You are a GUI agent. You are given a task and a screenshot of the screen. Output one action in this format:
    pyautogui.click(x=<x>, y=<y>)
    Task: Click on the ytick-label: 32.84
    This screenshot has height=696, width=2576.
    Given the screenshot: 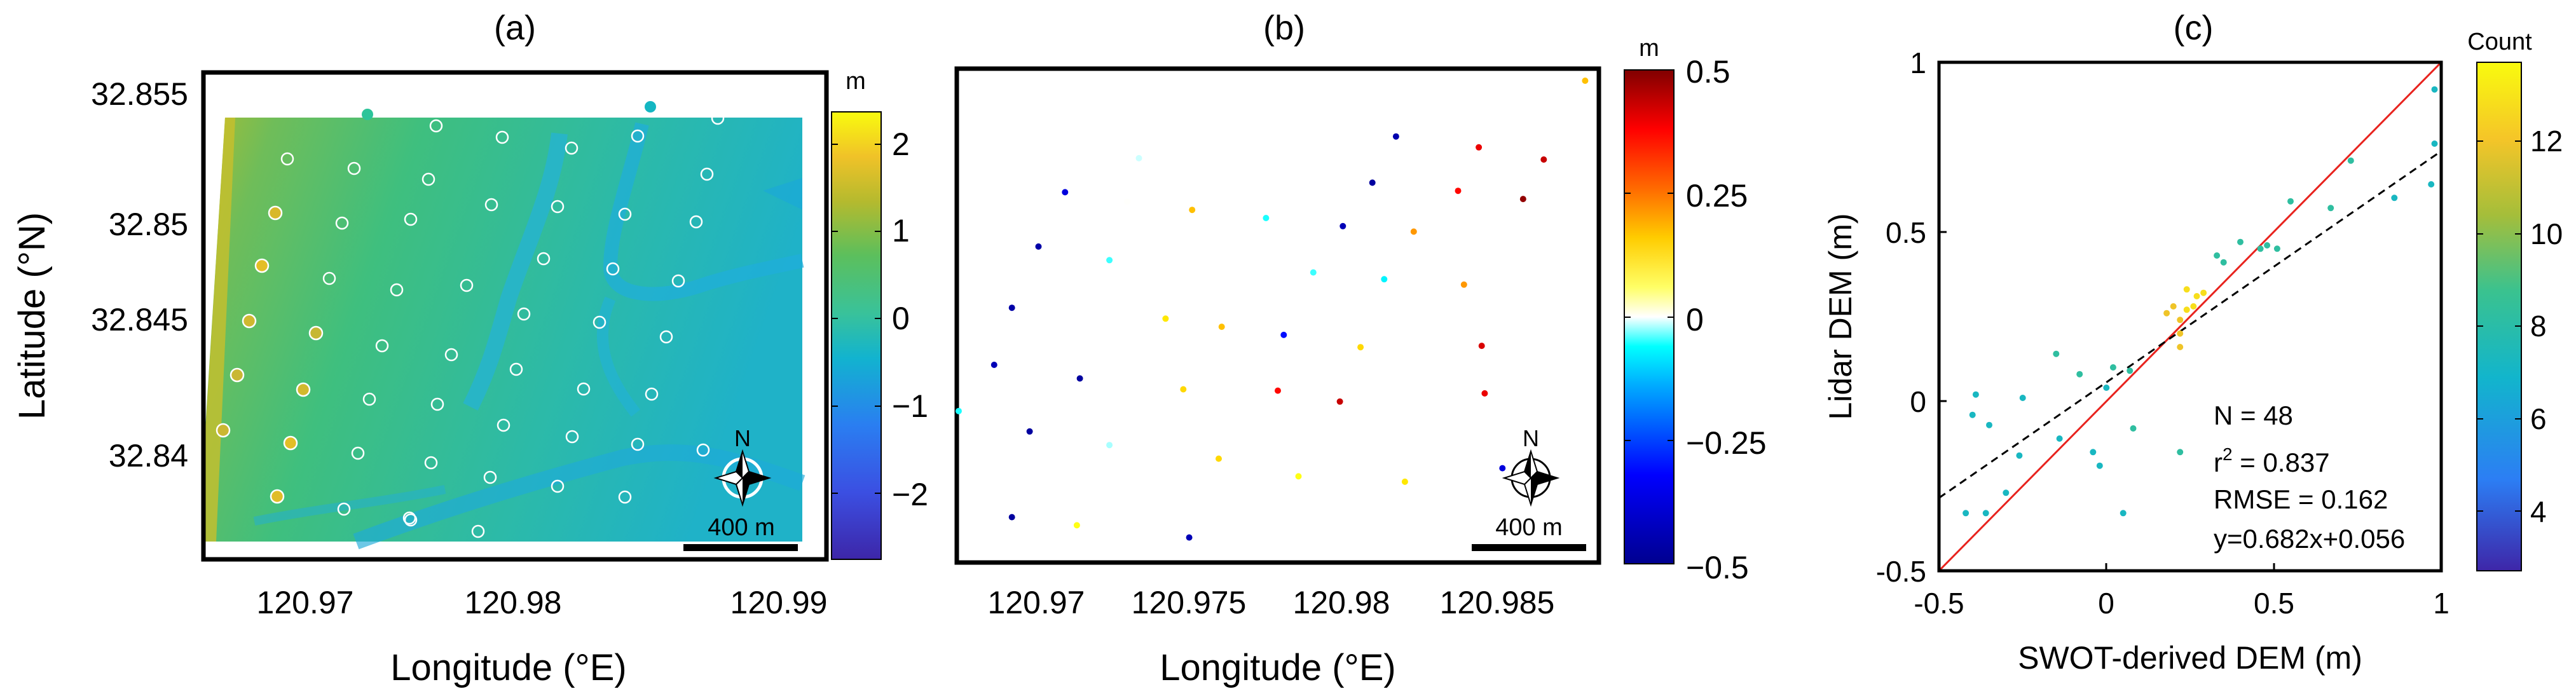 What is the action you would take?
    pyautogui.click(x=148, y=456)
    